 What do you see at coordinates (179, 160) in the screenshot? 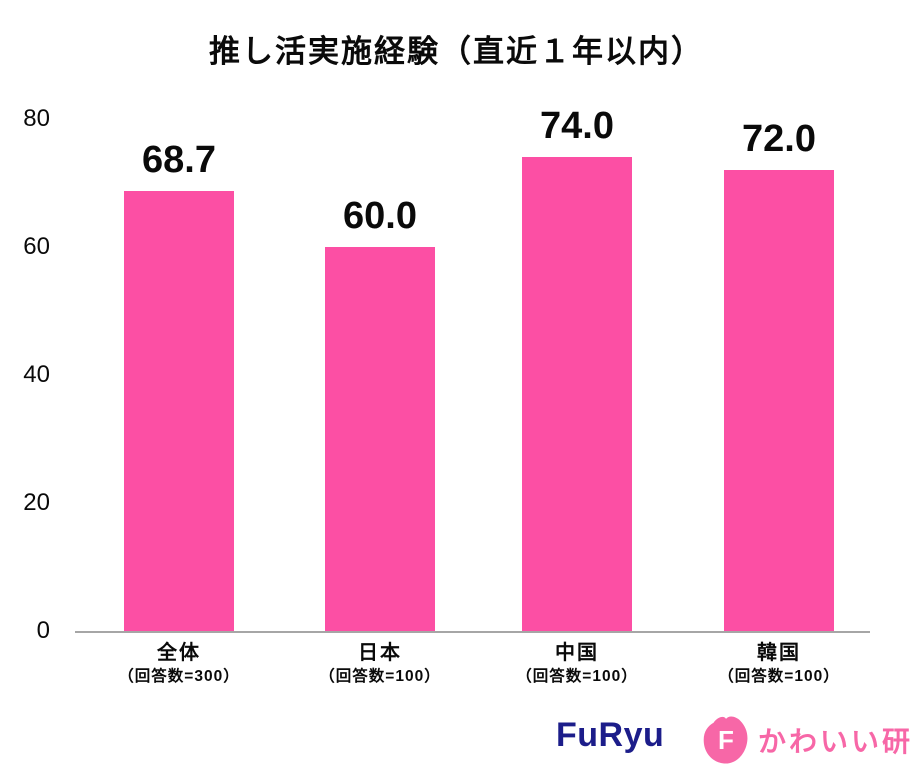
I see `bar-value-label: 68.7` at bounding box center [179, 160].